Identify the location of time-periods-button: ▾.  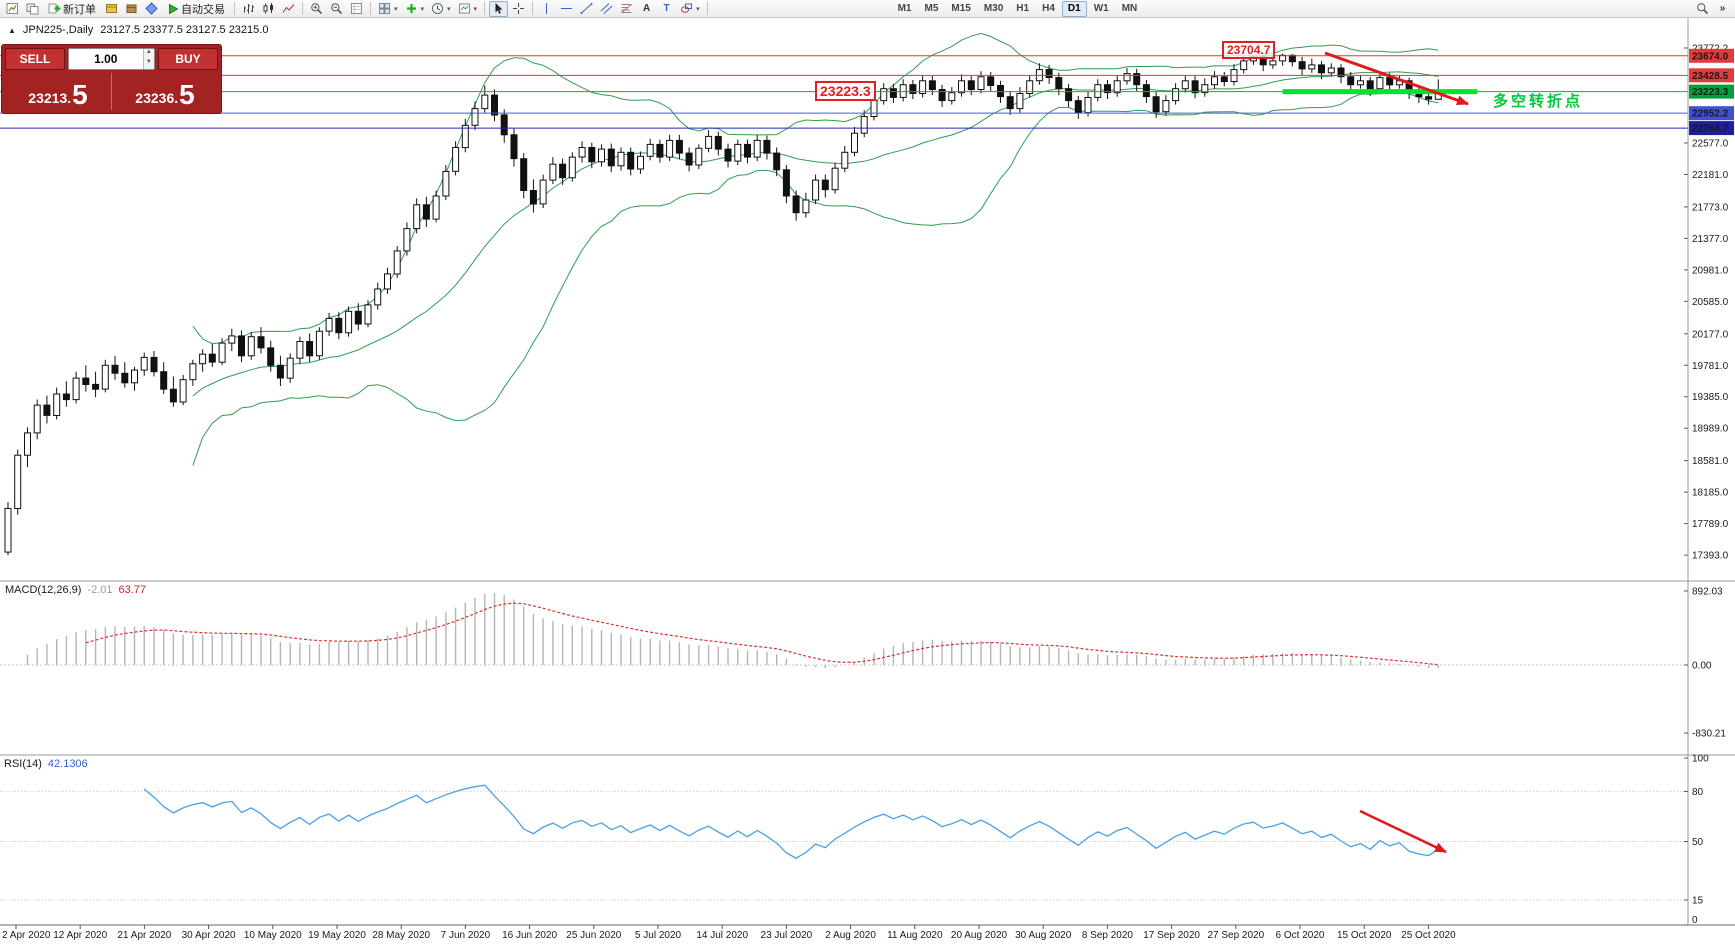
(441, 9).